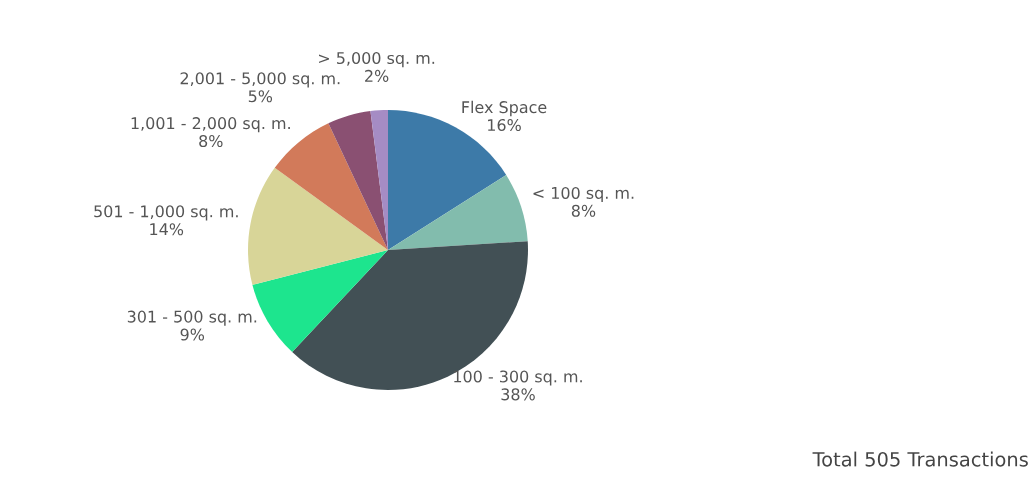 This screenshot has height=480, width=1034. What do you see at coordinates (377, 75) in the screenshot?
I see `data-label: 2%` at bounding box center [377, 75].